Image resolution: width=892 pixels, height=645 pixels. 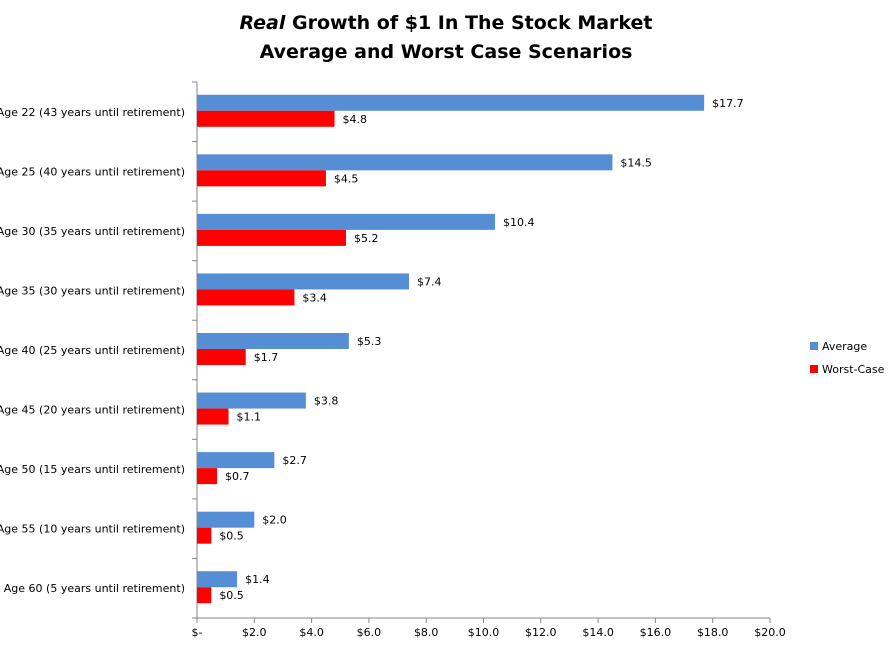 I want to click on chart-title-italic: Real, so click(x=262, y=23).